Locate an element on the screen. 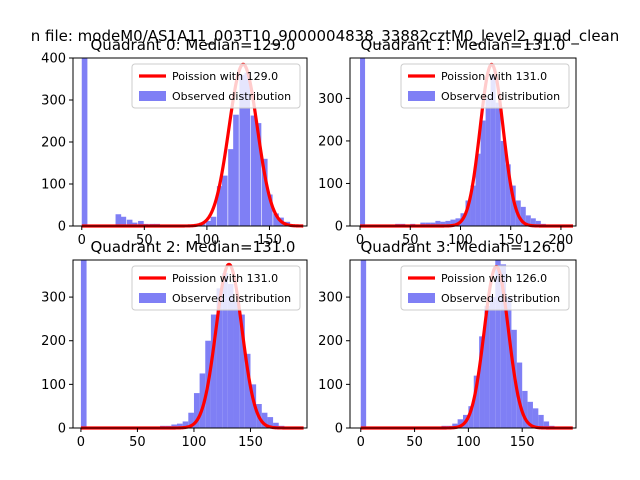 The image size is (640, 480). x-tick-label: 200 is located at coordinates (561, 240).